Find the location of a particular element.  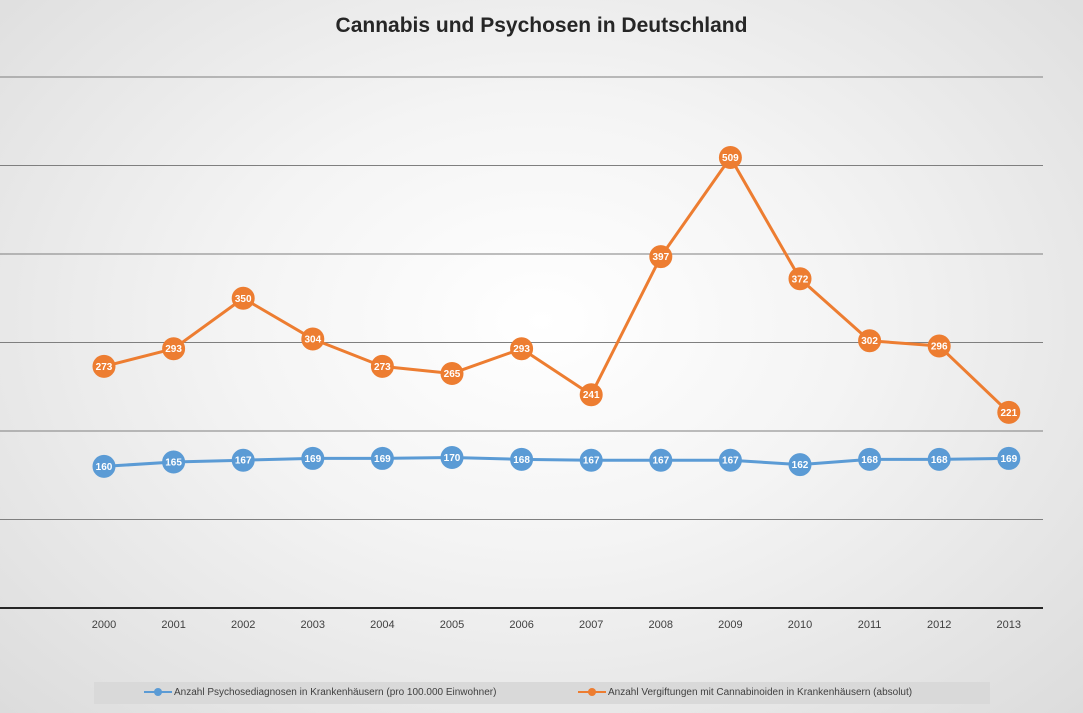

data-label: 170 is located at coordinates (452, 458).